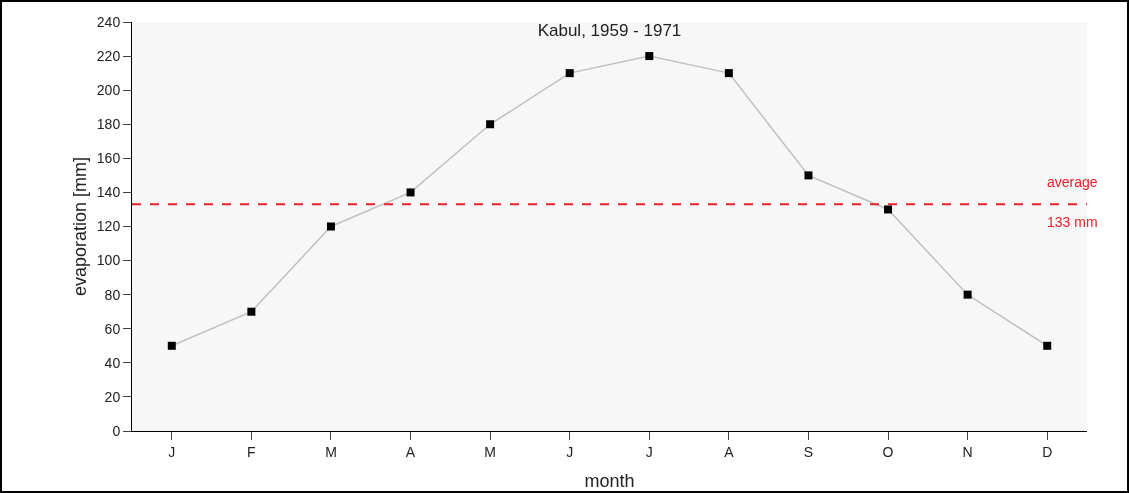 The height and width of the screenshot is (493, 1129). I want to click on y-tick-label: 40, so click(112, 362).